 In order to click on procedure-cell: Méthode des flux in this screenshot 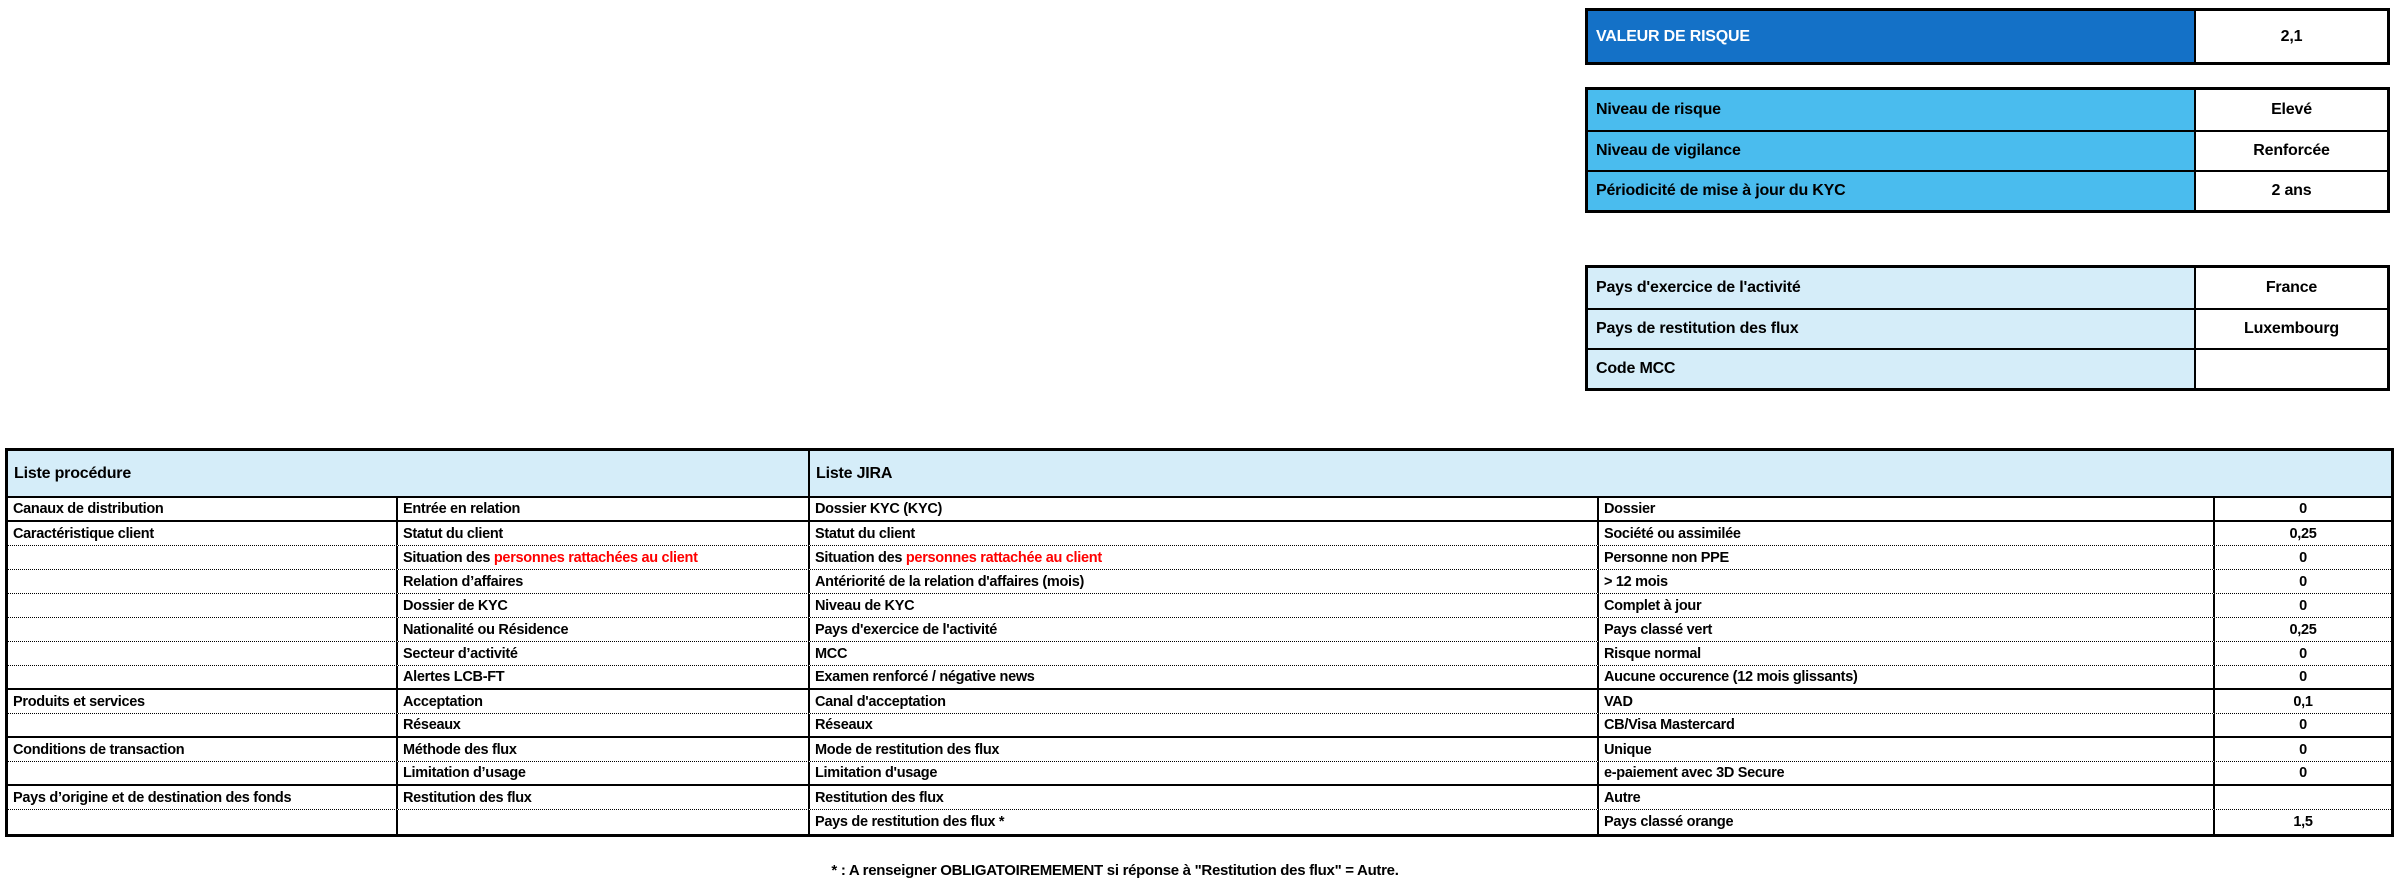, I will do `click(602, 749)`.